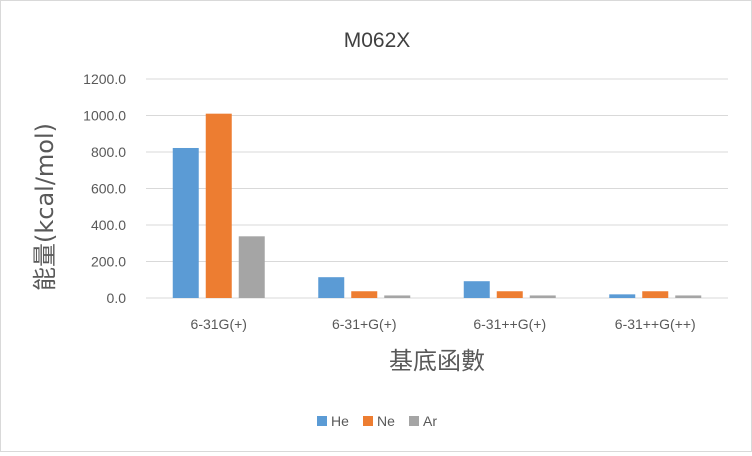 This screenshot has height=456, width=752. I want to click on x-tick-label: 6-31++G(+), so click(509, 324).